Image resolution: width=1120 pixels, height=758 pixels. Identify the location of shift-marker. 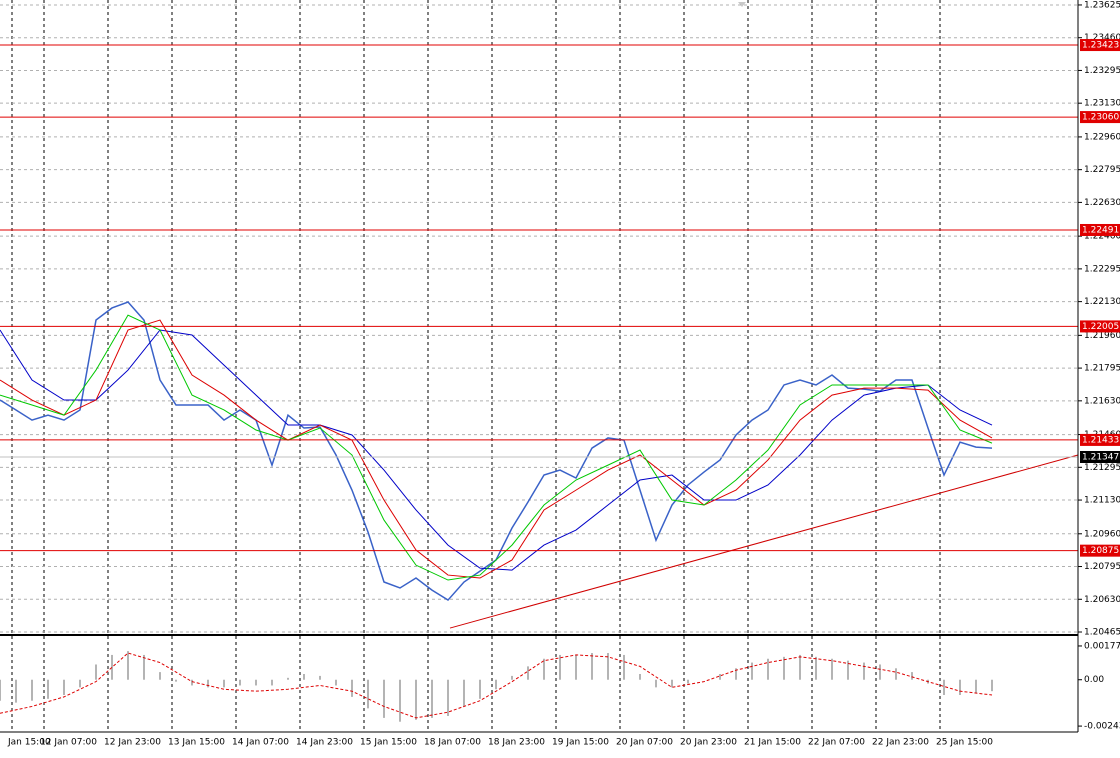
(742, 4).